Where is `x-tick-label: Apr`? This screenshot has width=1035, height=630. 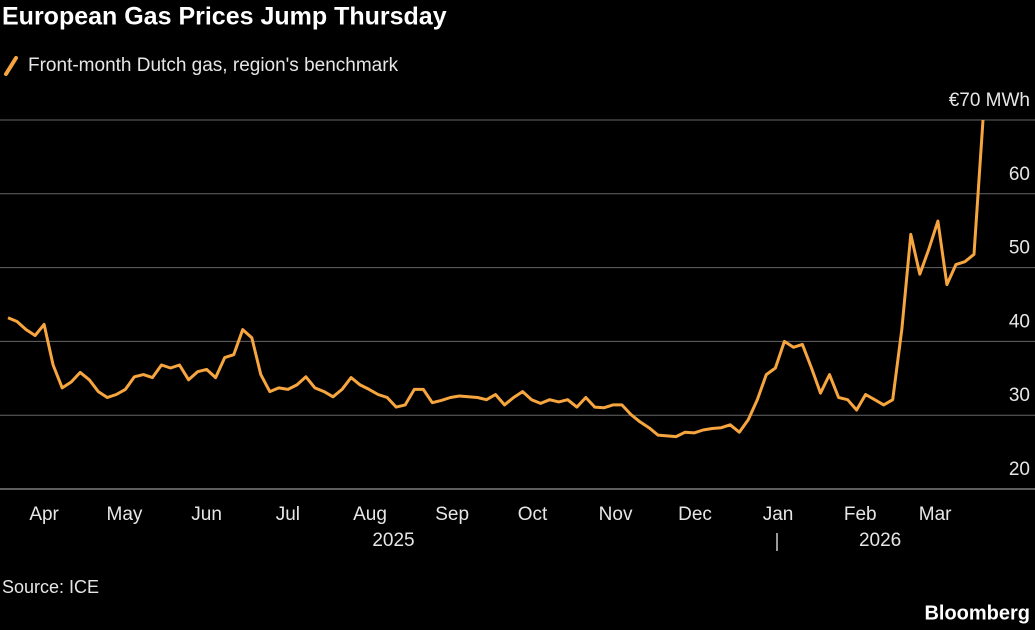
x-tick-label: Apr is located at coordinates (44, 514).